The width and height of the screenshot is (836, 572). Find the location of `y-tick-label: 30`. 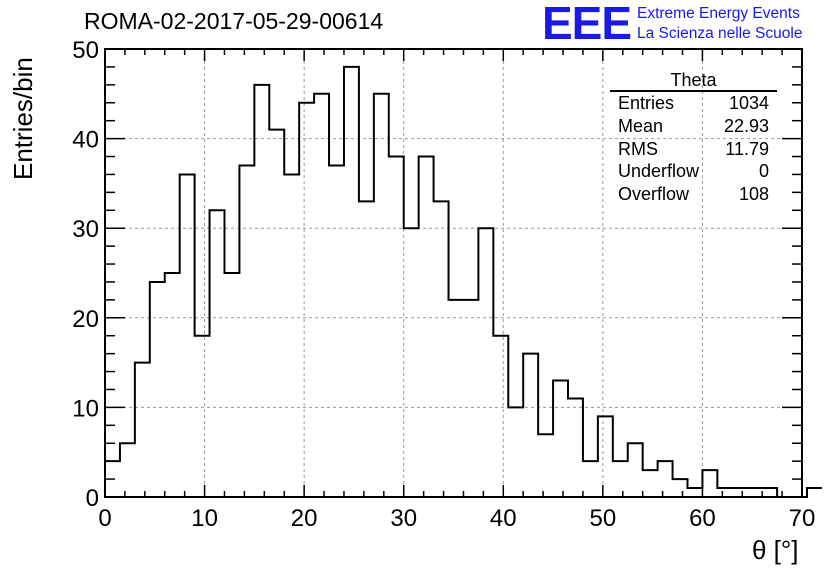

y-tick-label: 30 is located at coordinates (85, 229).